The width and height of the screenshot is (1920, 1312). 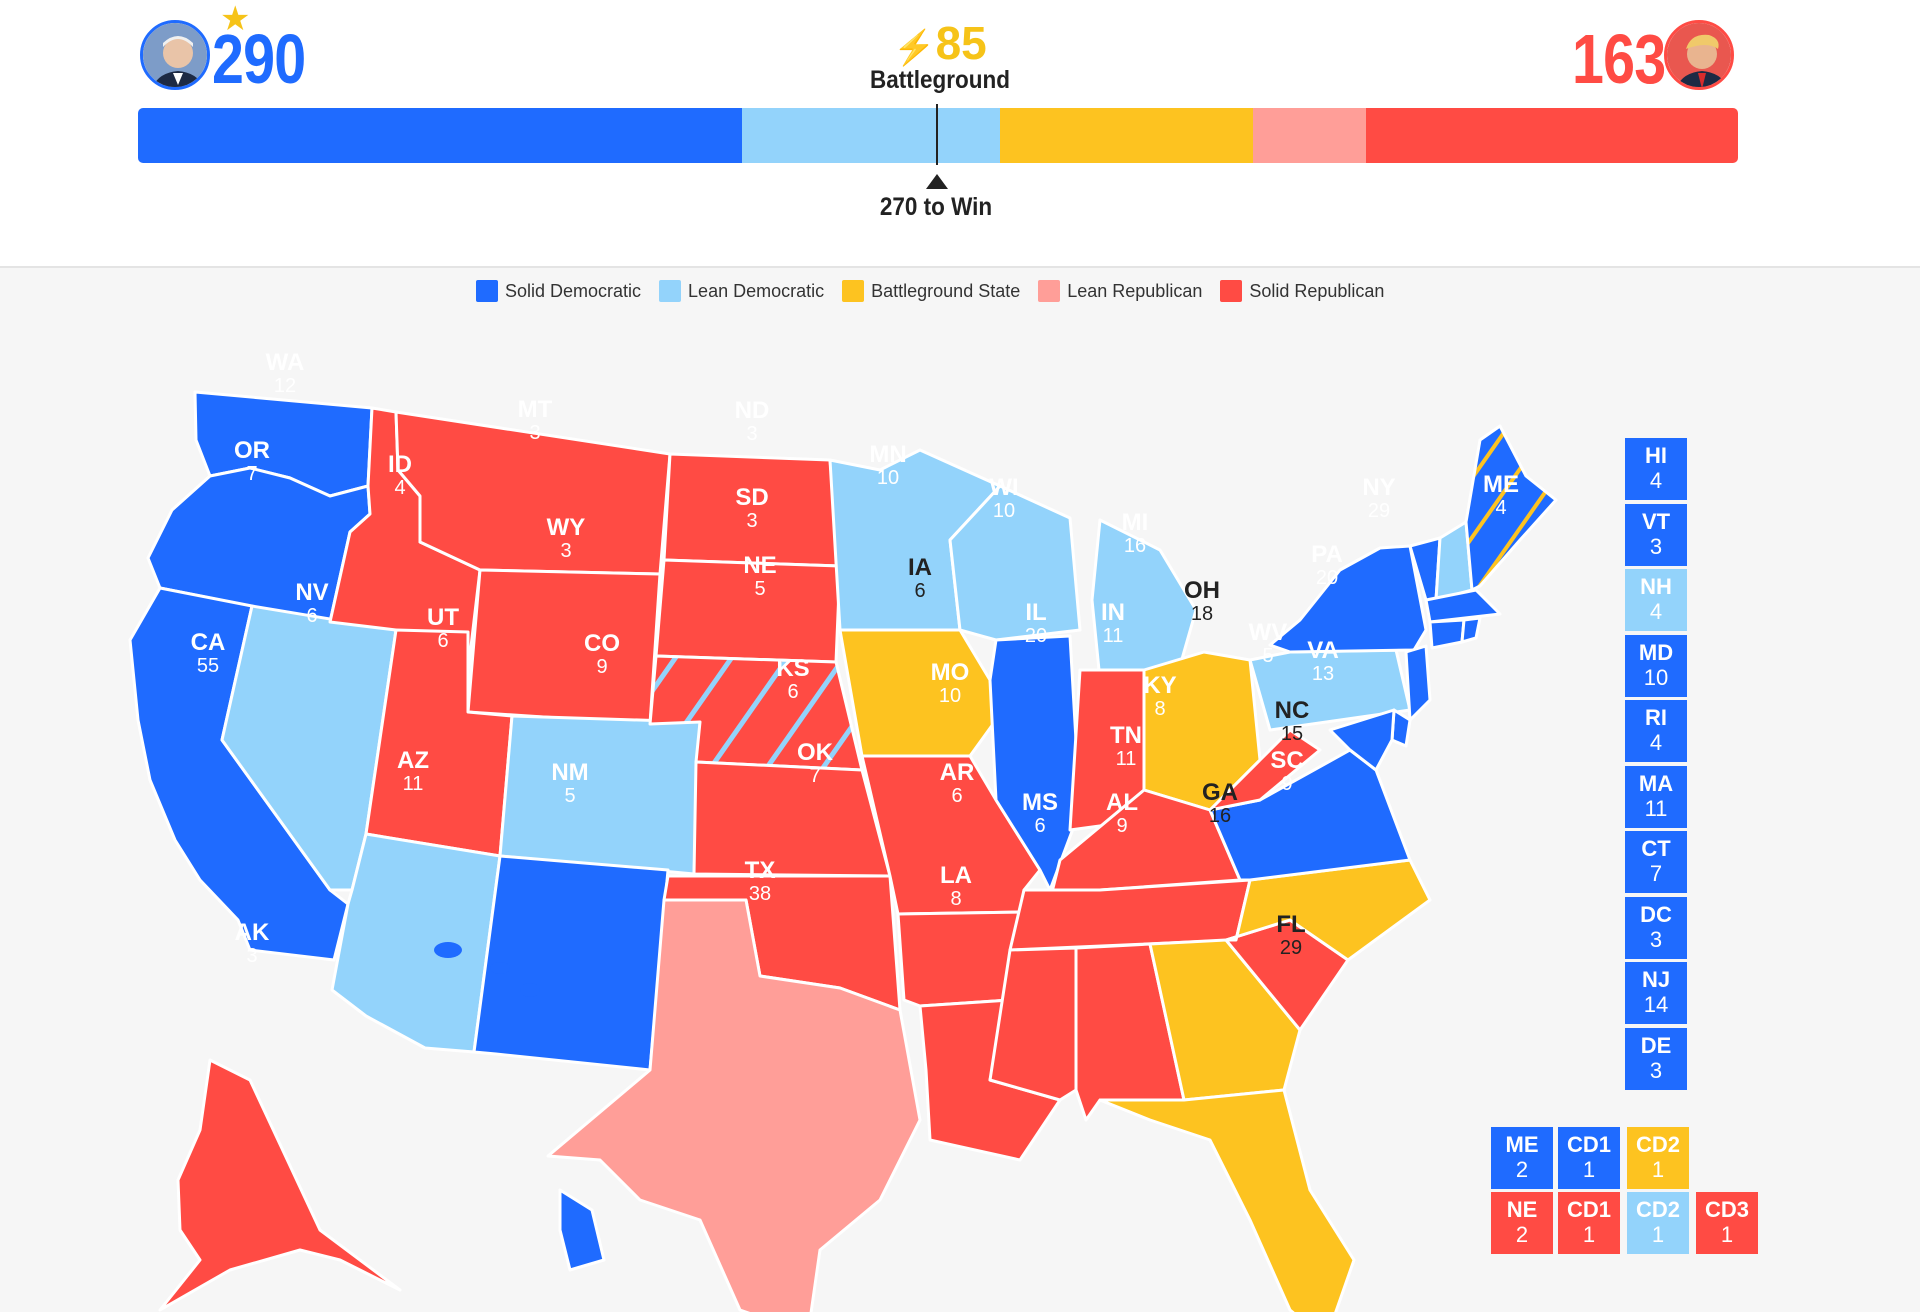 I want to click on state-me, so click(x=1511, y=508).